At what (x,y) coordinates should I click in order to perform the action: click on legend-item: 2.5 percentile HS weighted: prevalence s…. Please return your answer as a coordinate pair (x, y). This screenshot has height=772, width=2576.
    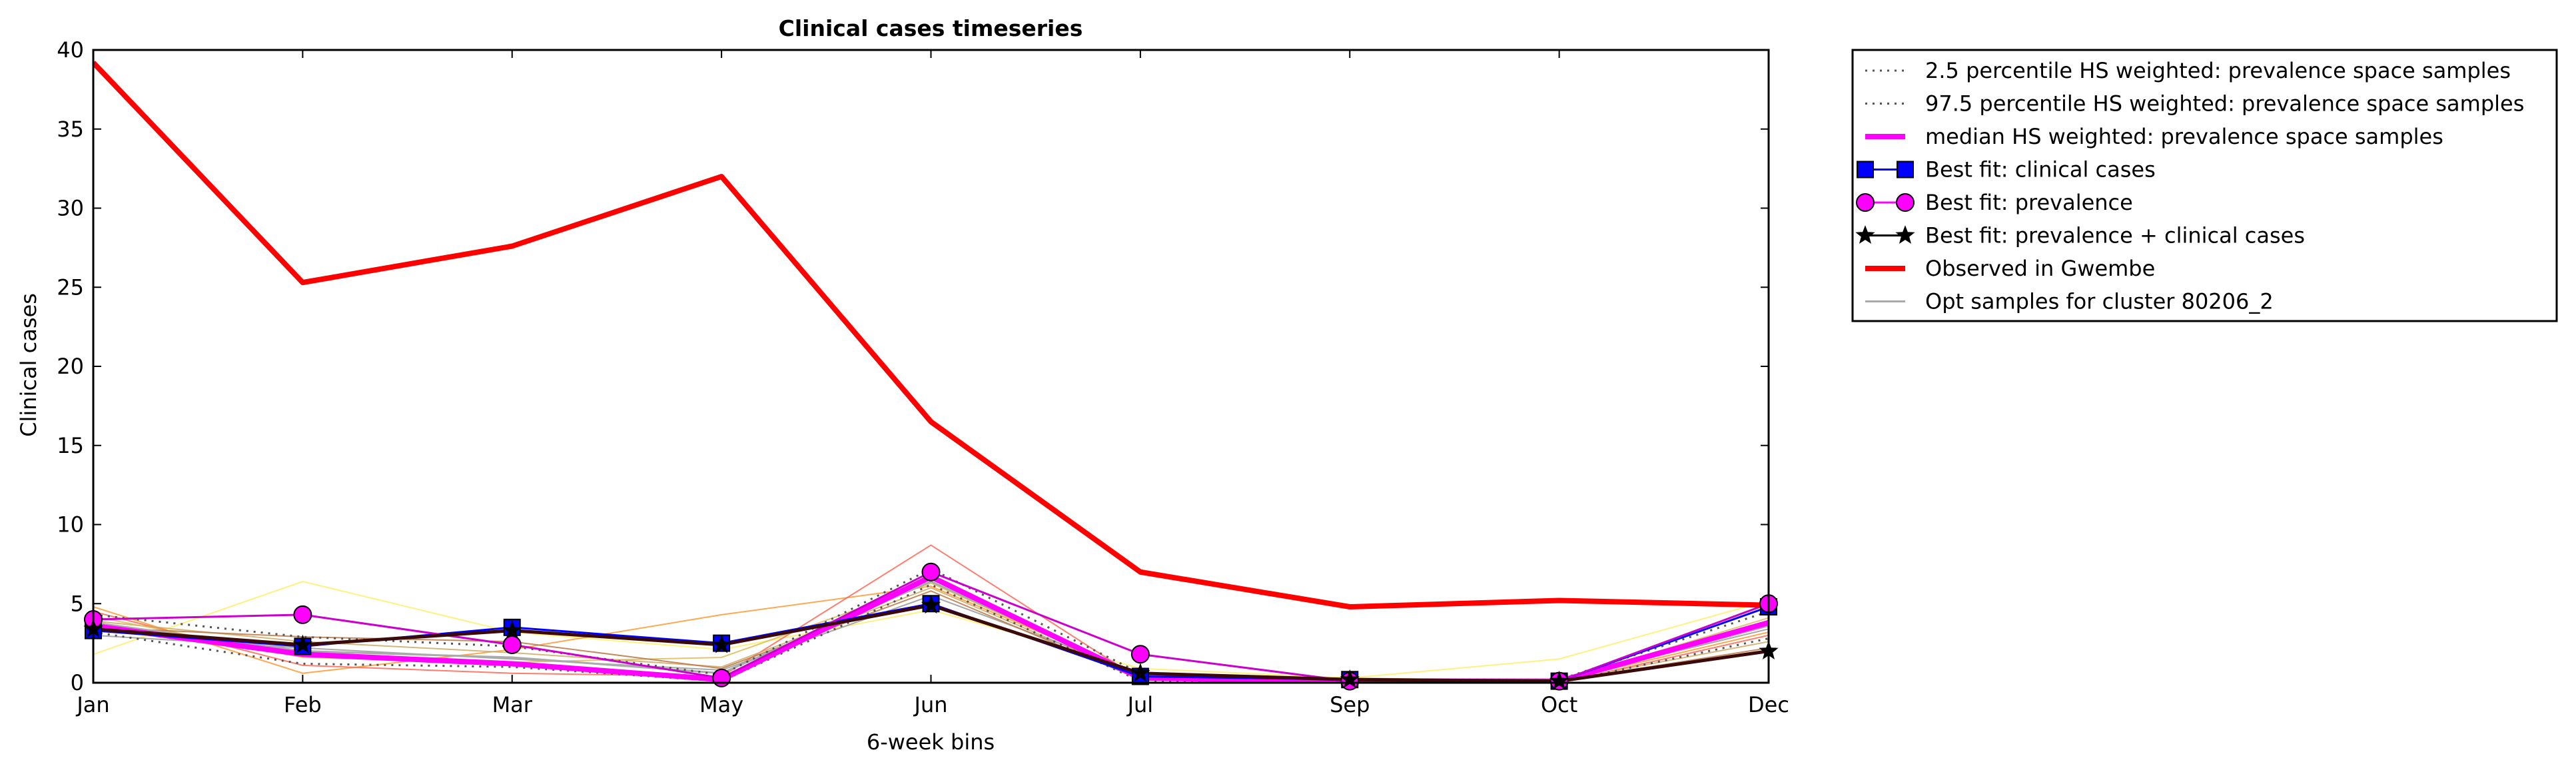
    Looking at the image, I should click on (2188, 70).